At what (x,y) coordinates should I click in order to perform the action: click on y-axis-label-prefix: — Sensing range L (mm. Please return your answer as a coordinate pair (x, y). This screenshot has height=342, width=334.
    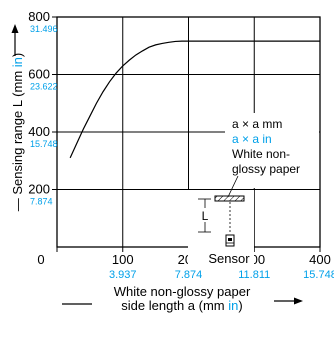
    Looking at the image, I should click on (17, 139).